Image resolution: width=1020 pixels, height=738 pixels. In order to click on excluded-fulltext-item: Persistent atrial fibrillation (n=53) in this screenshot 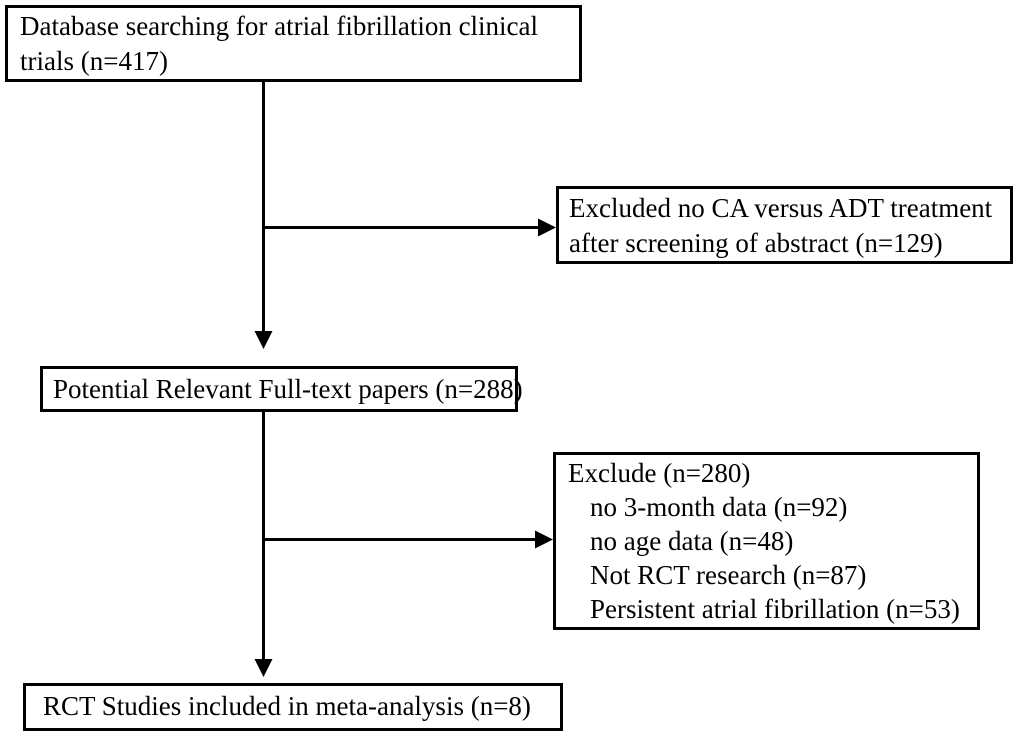, I will do `click(775, 609)`.